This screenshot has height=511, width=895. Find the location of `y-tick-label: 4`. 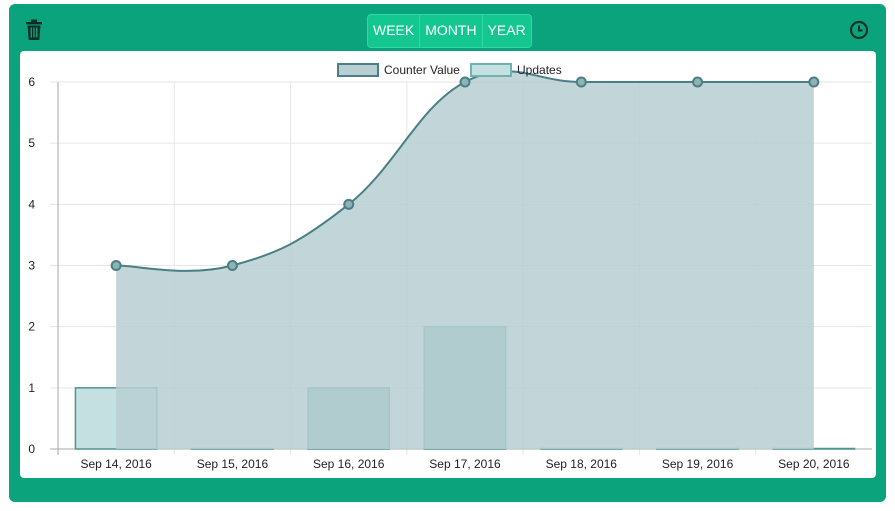

y-tick-label: 4 is located at coordinates (31, 204).